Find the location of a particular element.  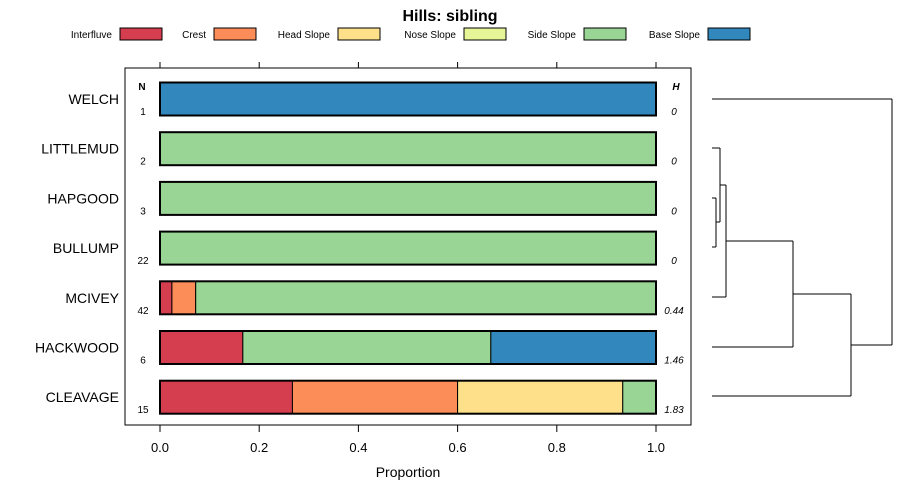

x-tick-label-1: 0.2 is located at coordinates (259, 447).